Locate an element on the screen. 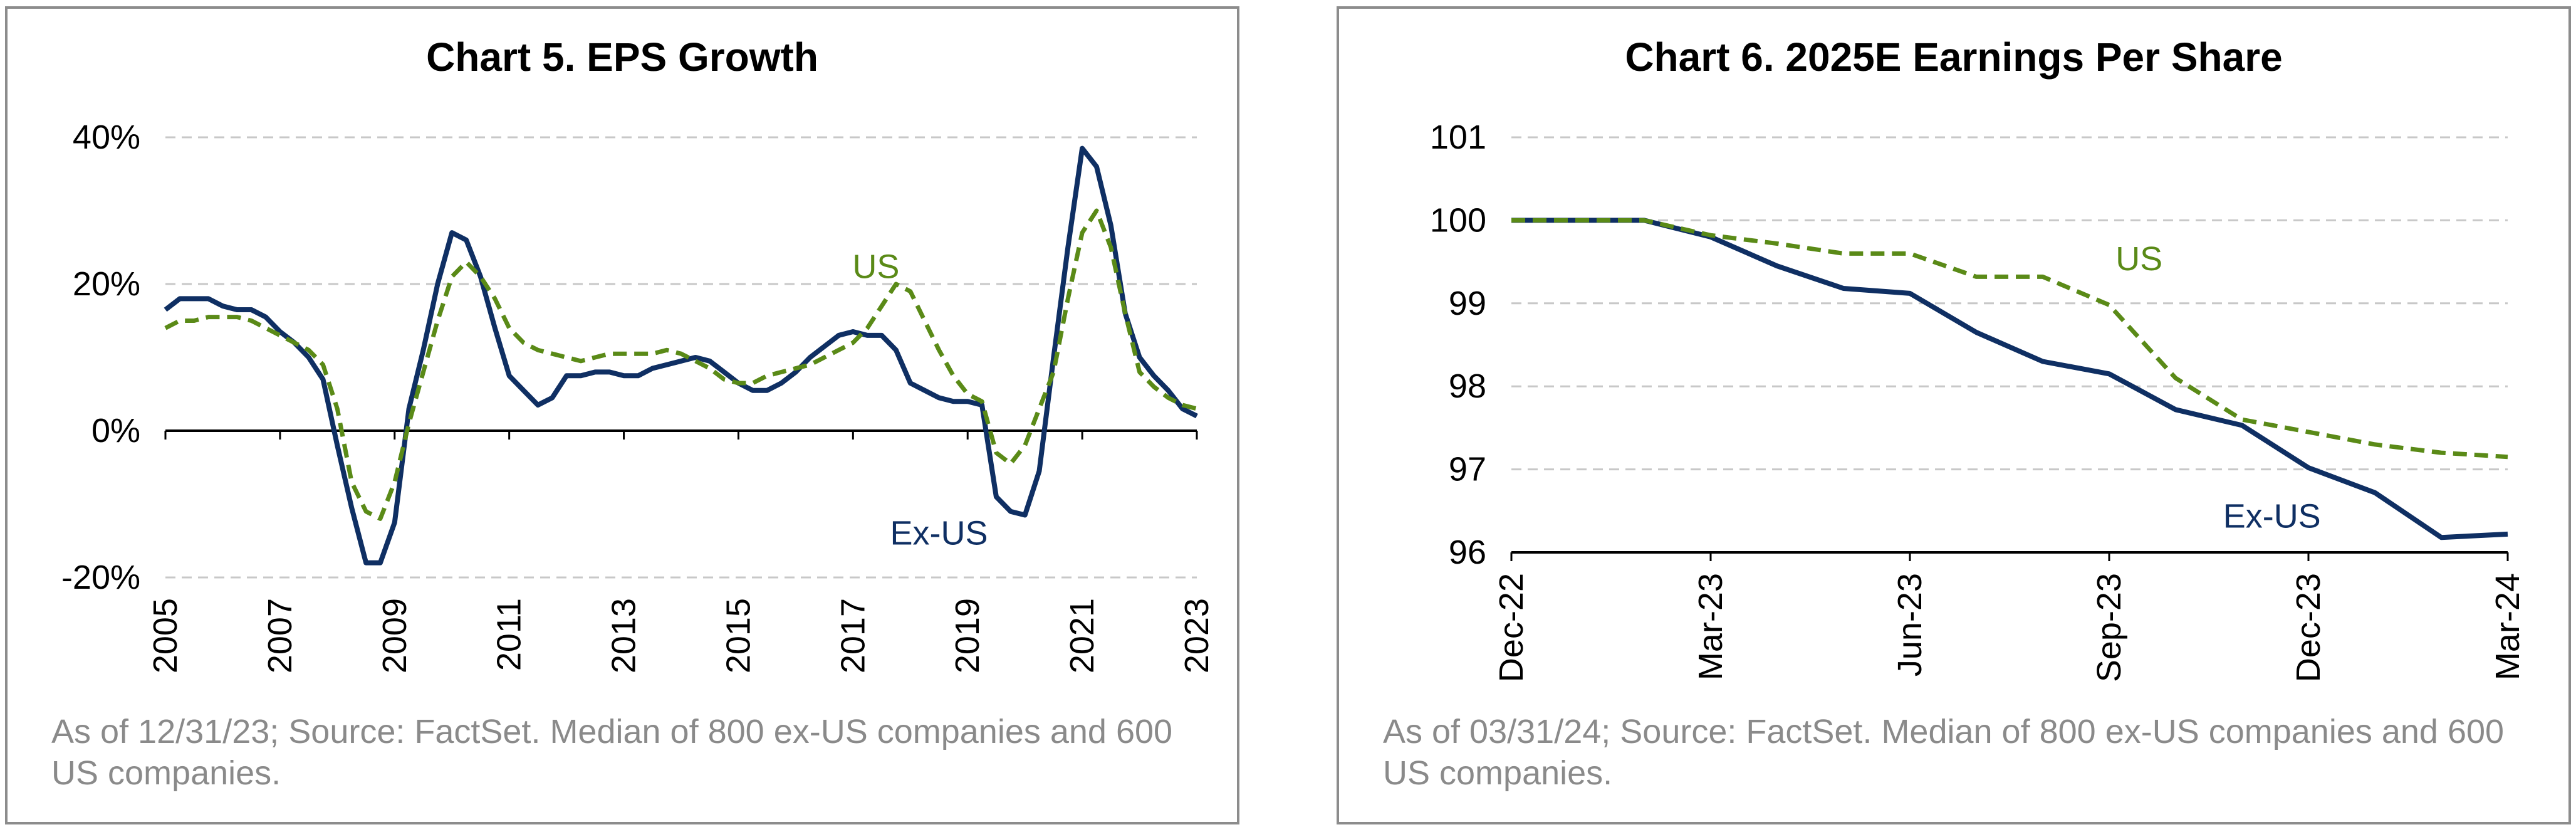 Image resolution: width=2576 pixels, height=832 pixels. x-tick-label: 2019 is located at coordinates (967, 635).